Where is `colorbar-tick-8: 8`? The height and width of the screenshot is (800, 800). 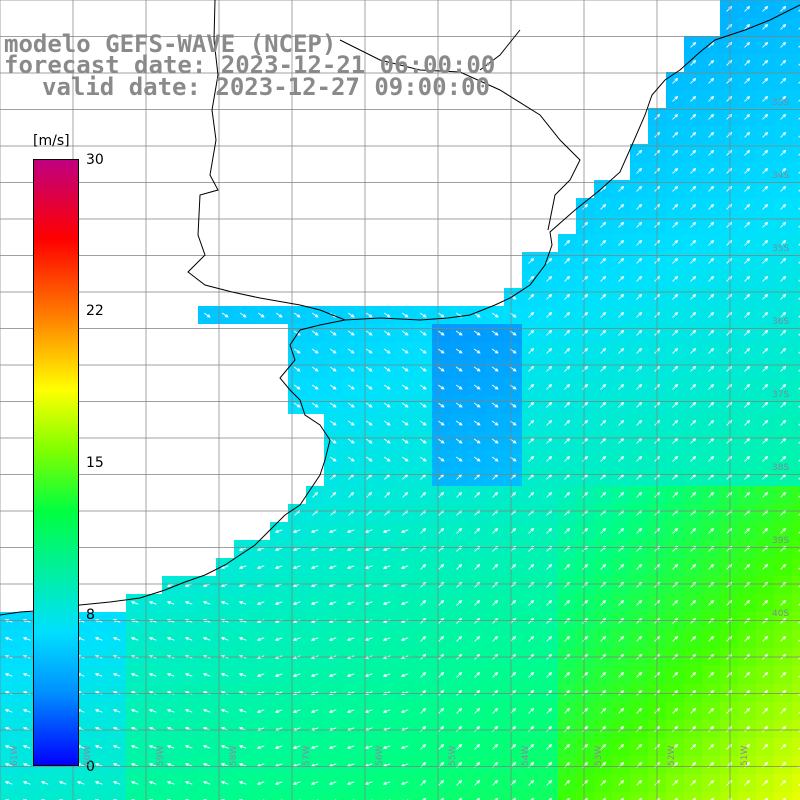
colorbar-tick-8: 8 is located at coordinates (90, 615).